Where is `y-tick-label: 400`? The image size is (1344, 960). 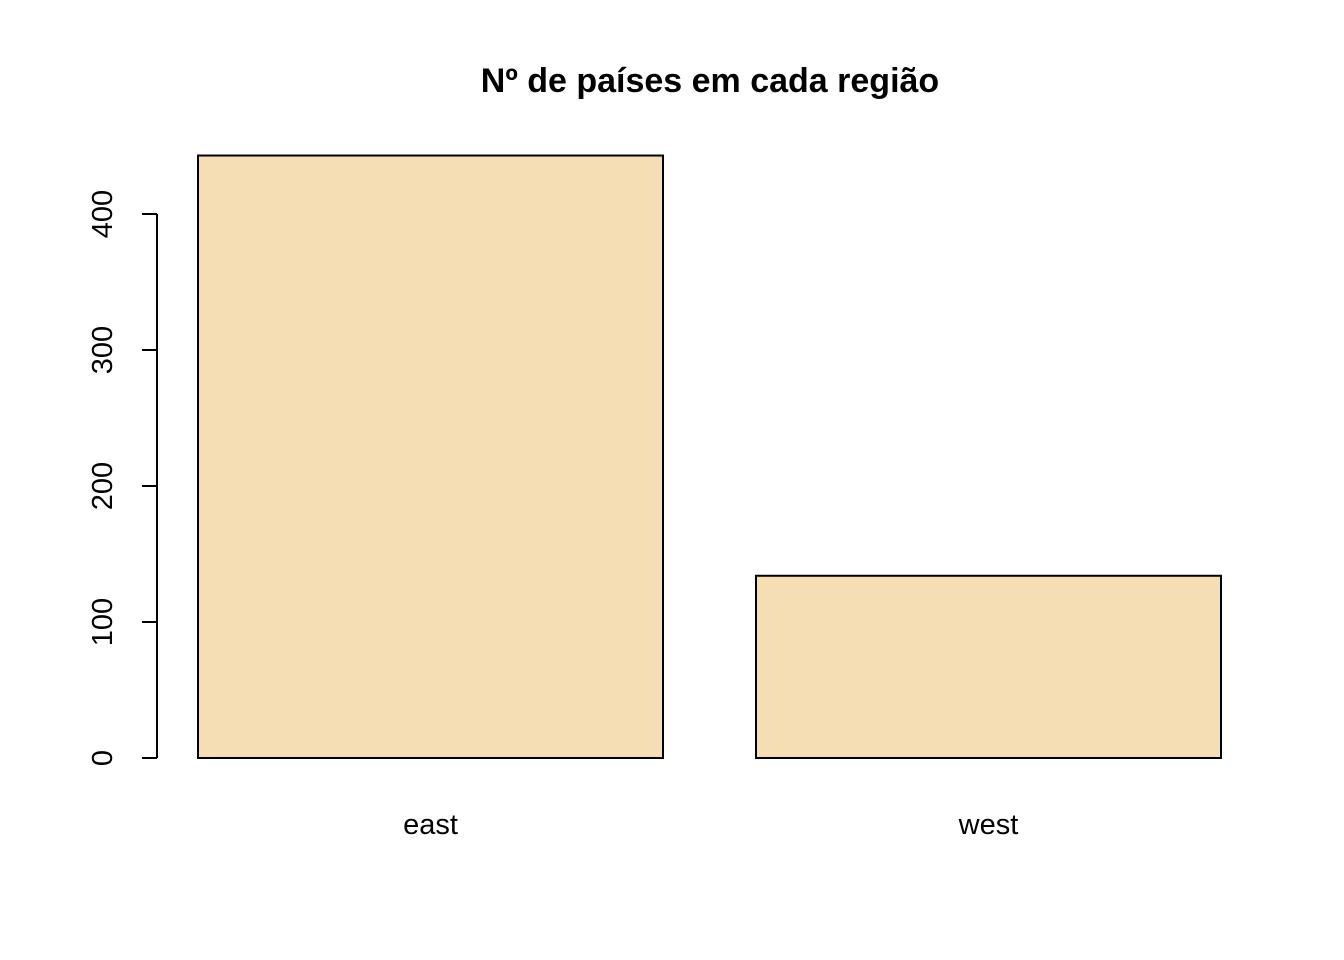 y-tick-label: 400 is located at coordinates (103, 214).